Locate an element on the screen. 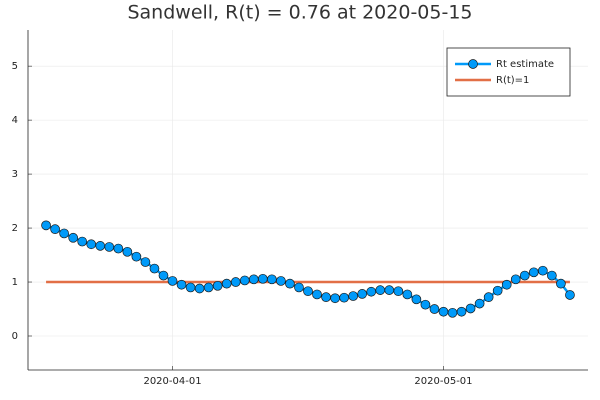 Image resolution: width=600 pixels, height=400 pixels. y-tick-label: 2 is located at coordinates (15, 228).